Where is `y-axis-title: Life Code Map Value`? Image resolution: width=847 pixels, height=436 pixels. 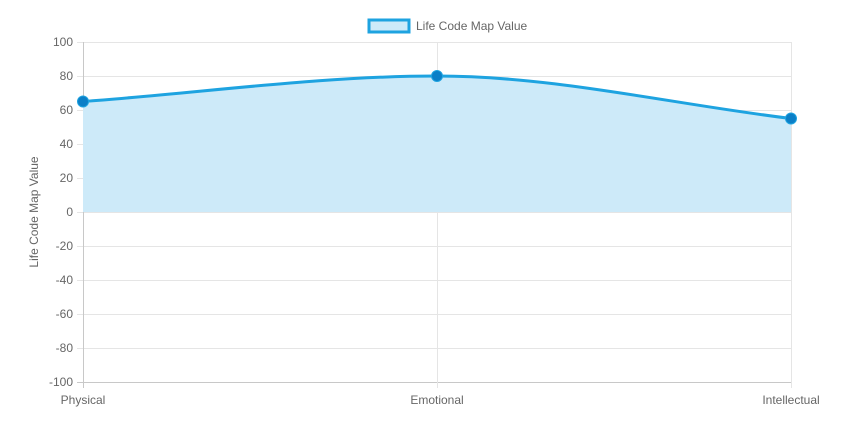 y-axis-title: Life Code Map Value is located at coordinates (34, 212).